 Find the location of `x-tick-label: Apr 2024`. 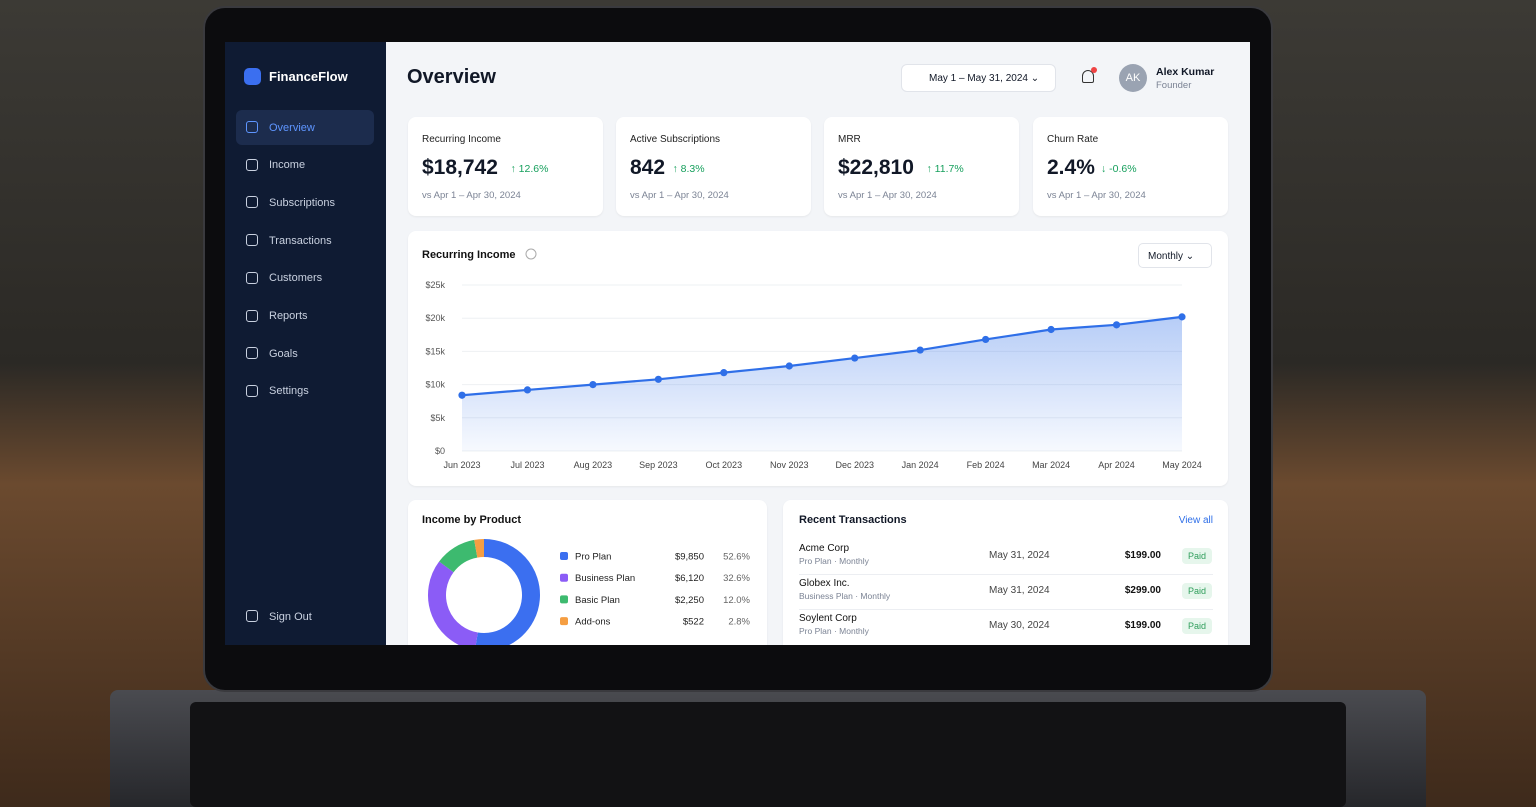

x-tick-label: Apr 2024 is located at coordinates (1116, 465).